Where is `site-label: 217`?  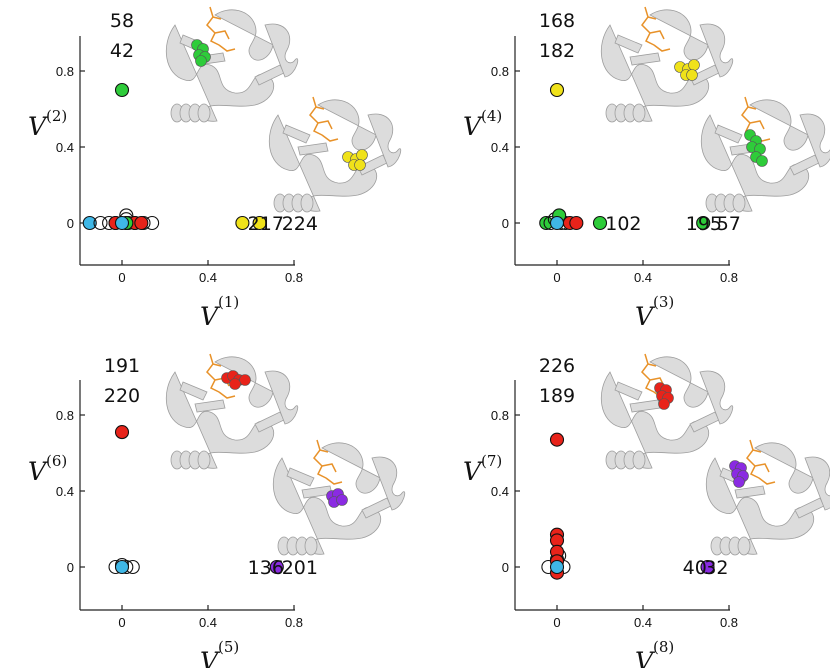
site-label: 217 is located at coordinates (266, 224).